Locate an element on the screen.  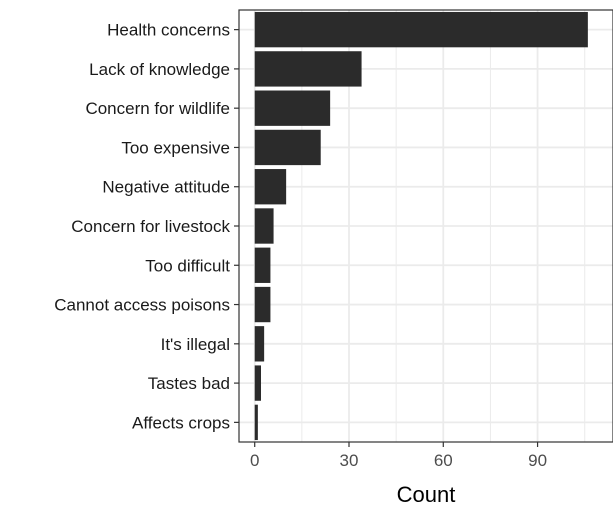
category-label: Too difficult is located at coordinates (187, 265).